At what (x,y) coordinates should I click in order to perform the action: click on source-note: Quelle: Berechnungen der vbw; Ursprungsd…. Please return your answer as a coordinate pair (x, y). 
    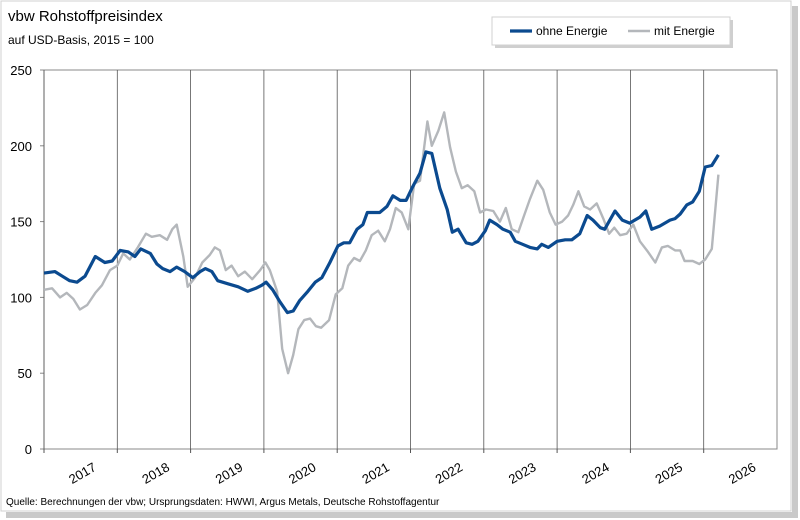
    Looking at the image, I should click on (223, 502).